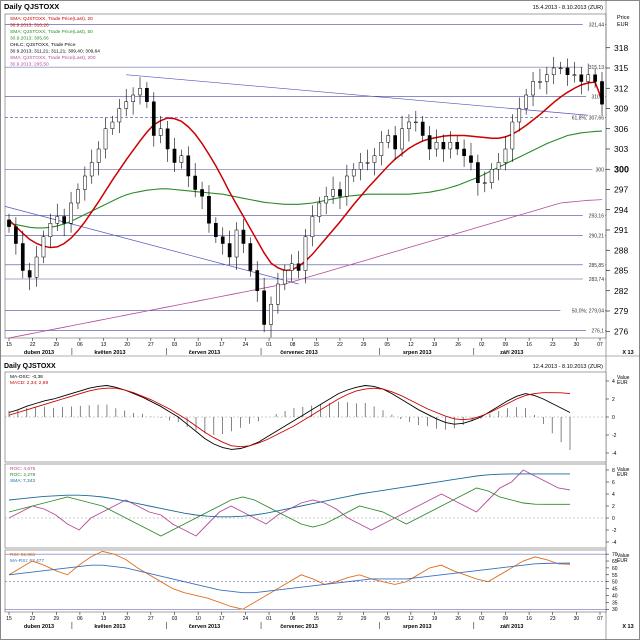 The height and width of the screenshot is (640, 640). What do you see at coordinates (597, 68) in the screenshot?
I see `level-label-1: 315,13` at bounding box center [597, 68].